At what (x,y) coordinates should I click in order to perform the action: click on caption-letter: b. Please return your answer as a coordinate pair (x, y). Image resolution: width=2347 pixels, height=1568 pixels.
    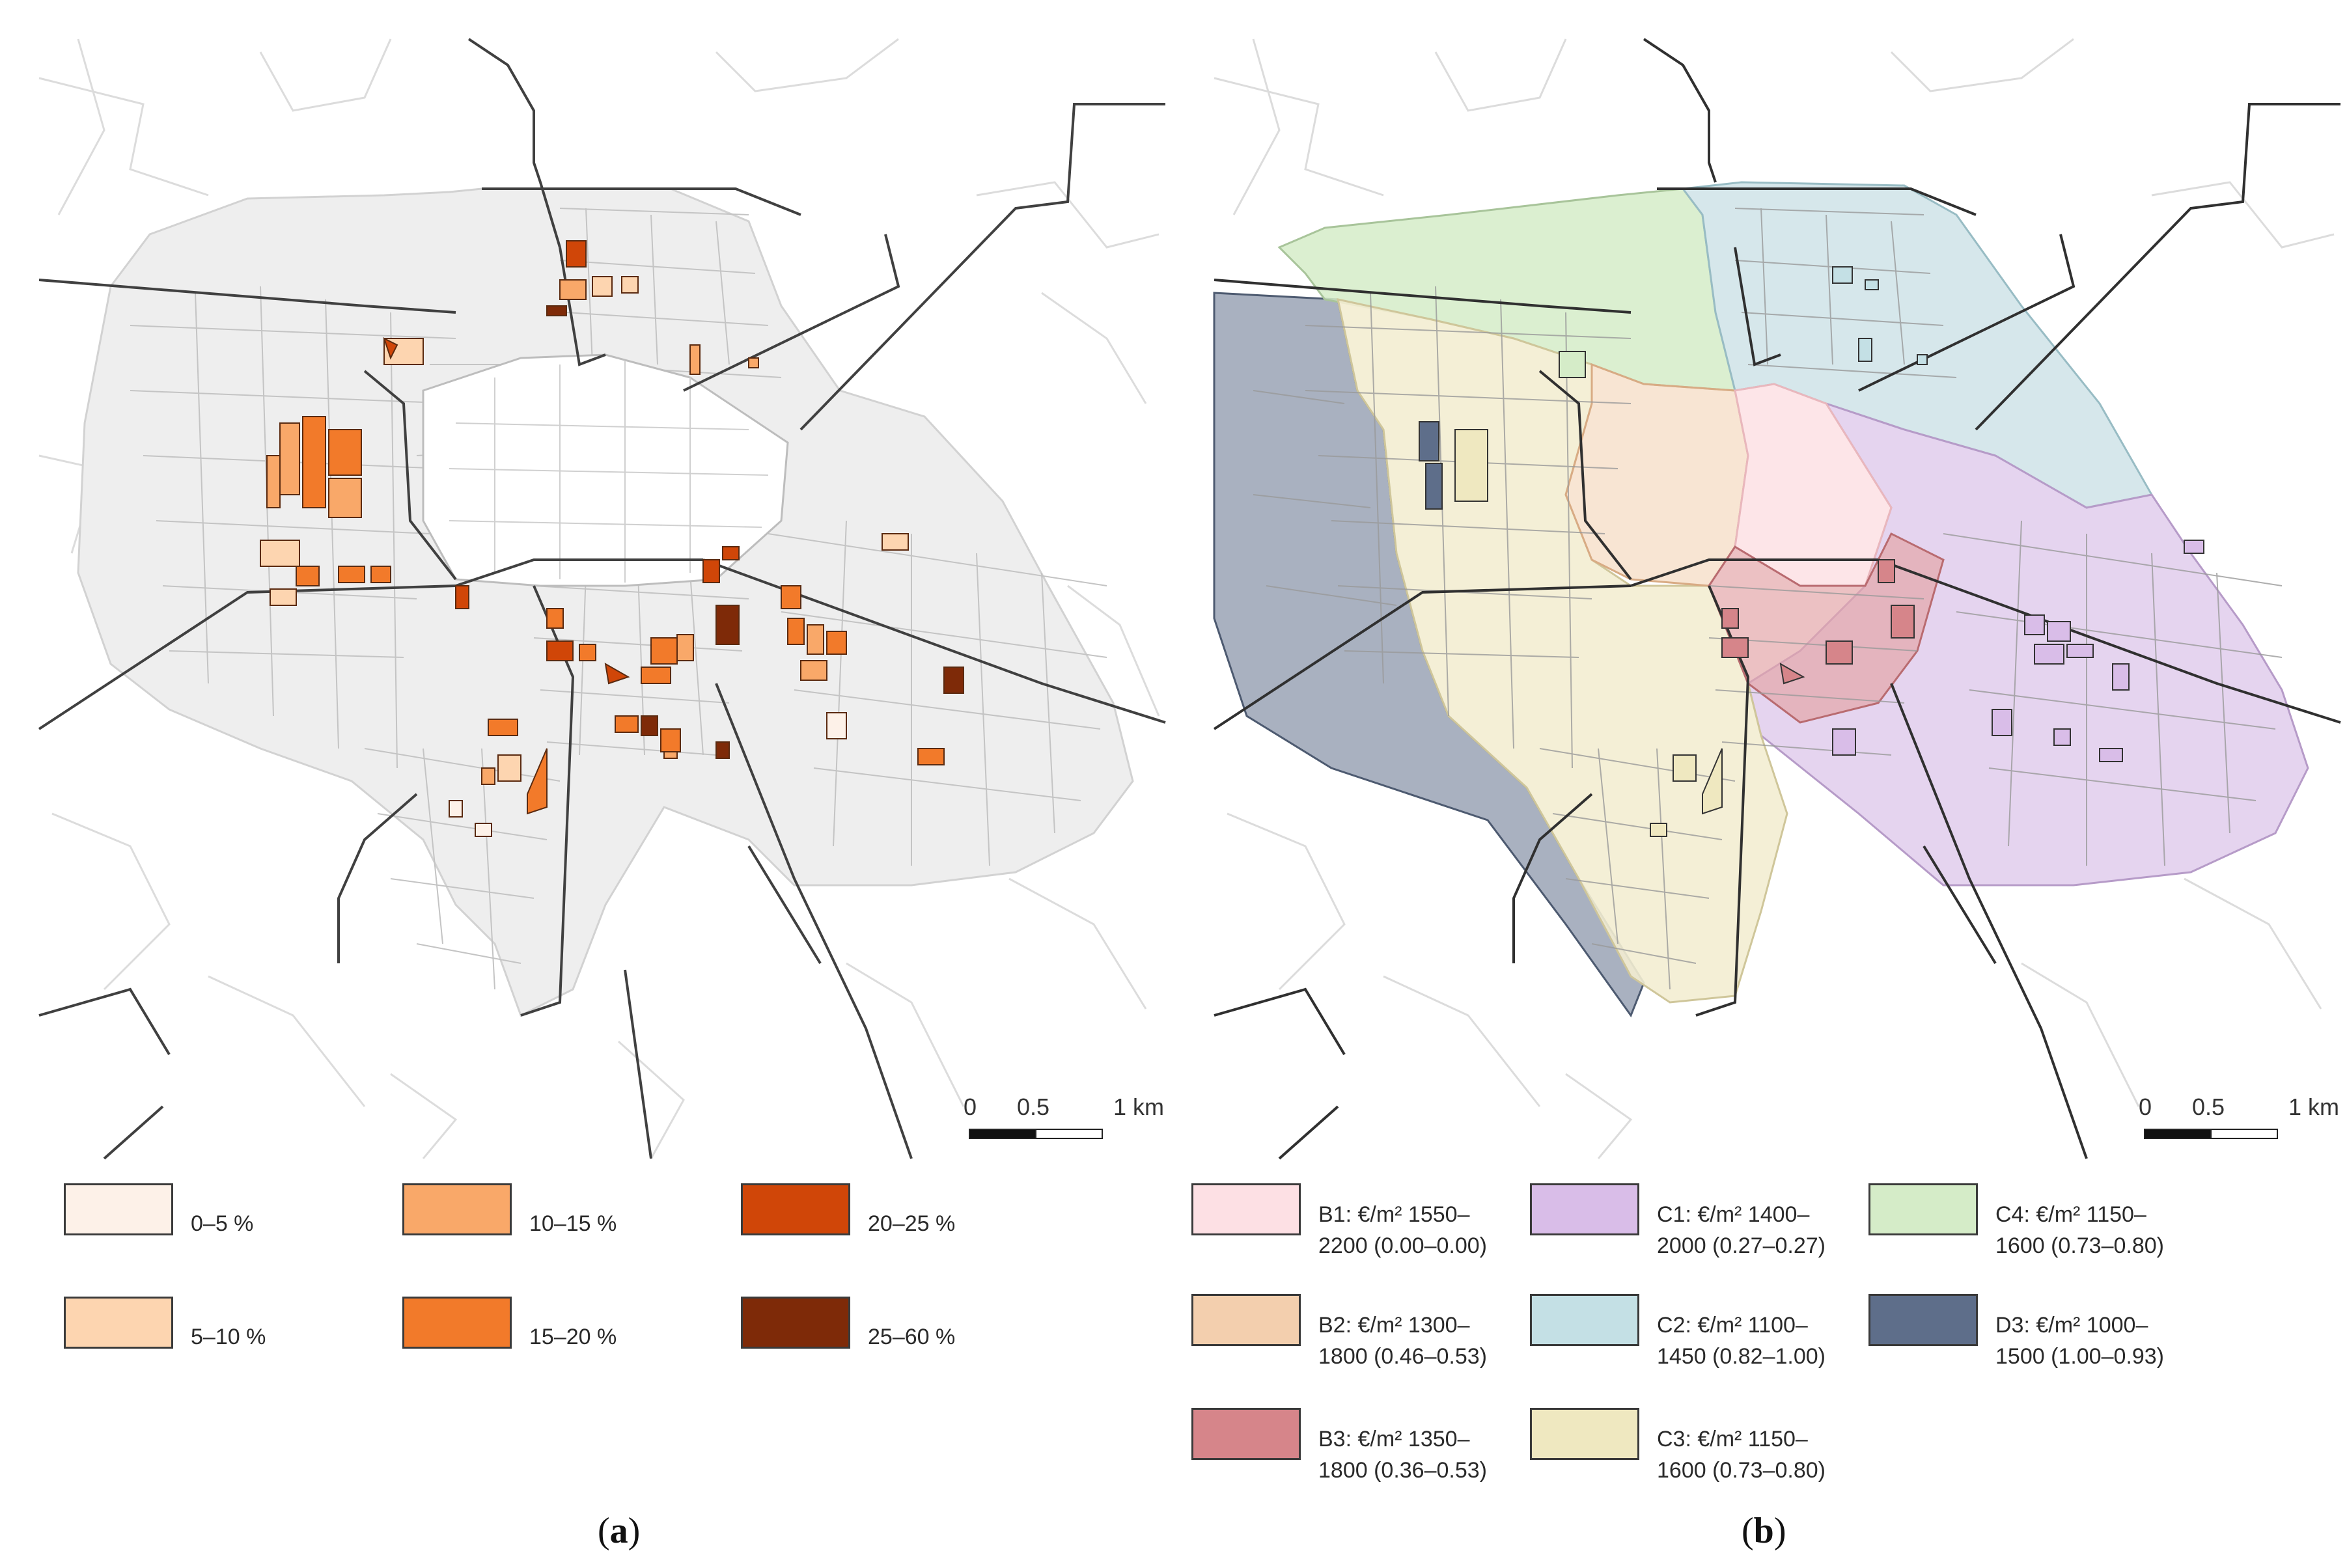
    Looking at the image, I should click on (1763, 1531).